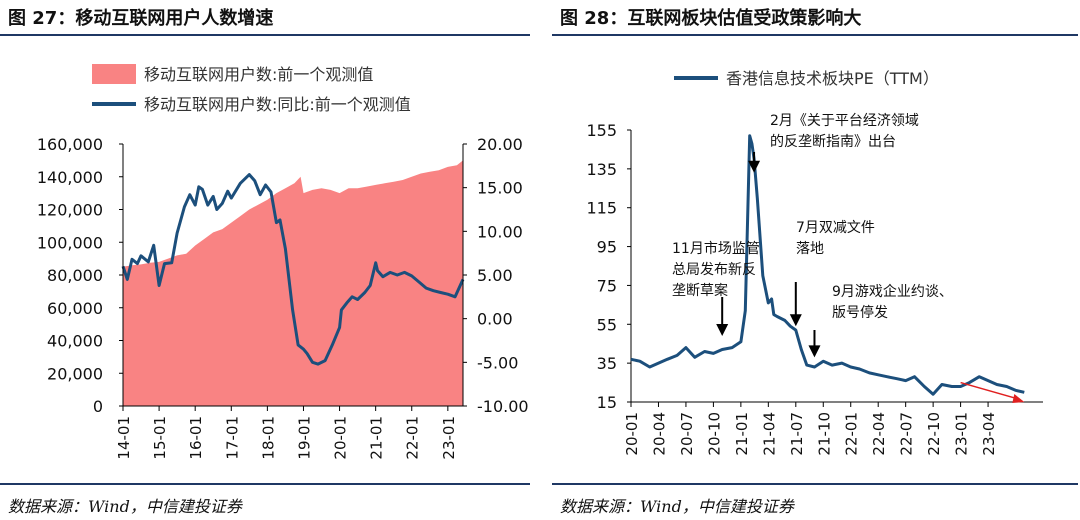  Describe the element at coordinates (141, 18) in the screenshot. I see `figure-27-title: 图 27：移动互联网用户人数增速` at that location.